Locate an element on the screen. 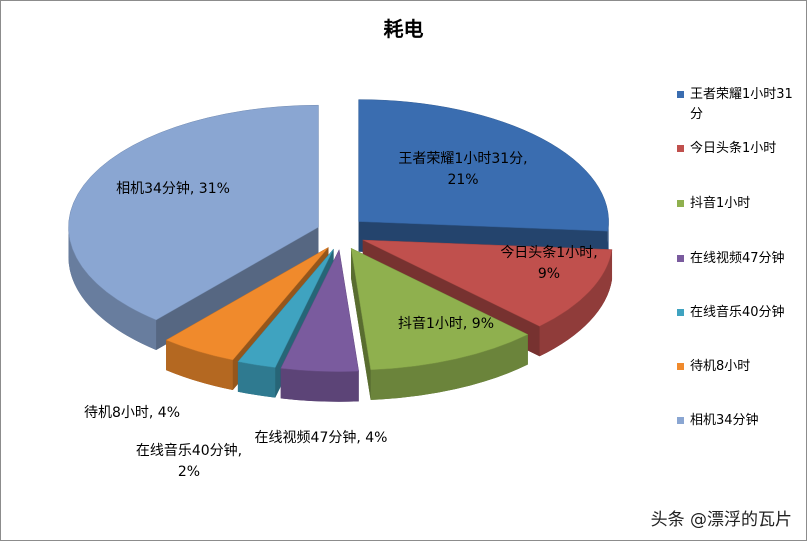 Image resolution: width=807 pixels, height=541 pixels. legend-text: 王者荣耀1小时31分 is located at coordinates (741, 104).